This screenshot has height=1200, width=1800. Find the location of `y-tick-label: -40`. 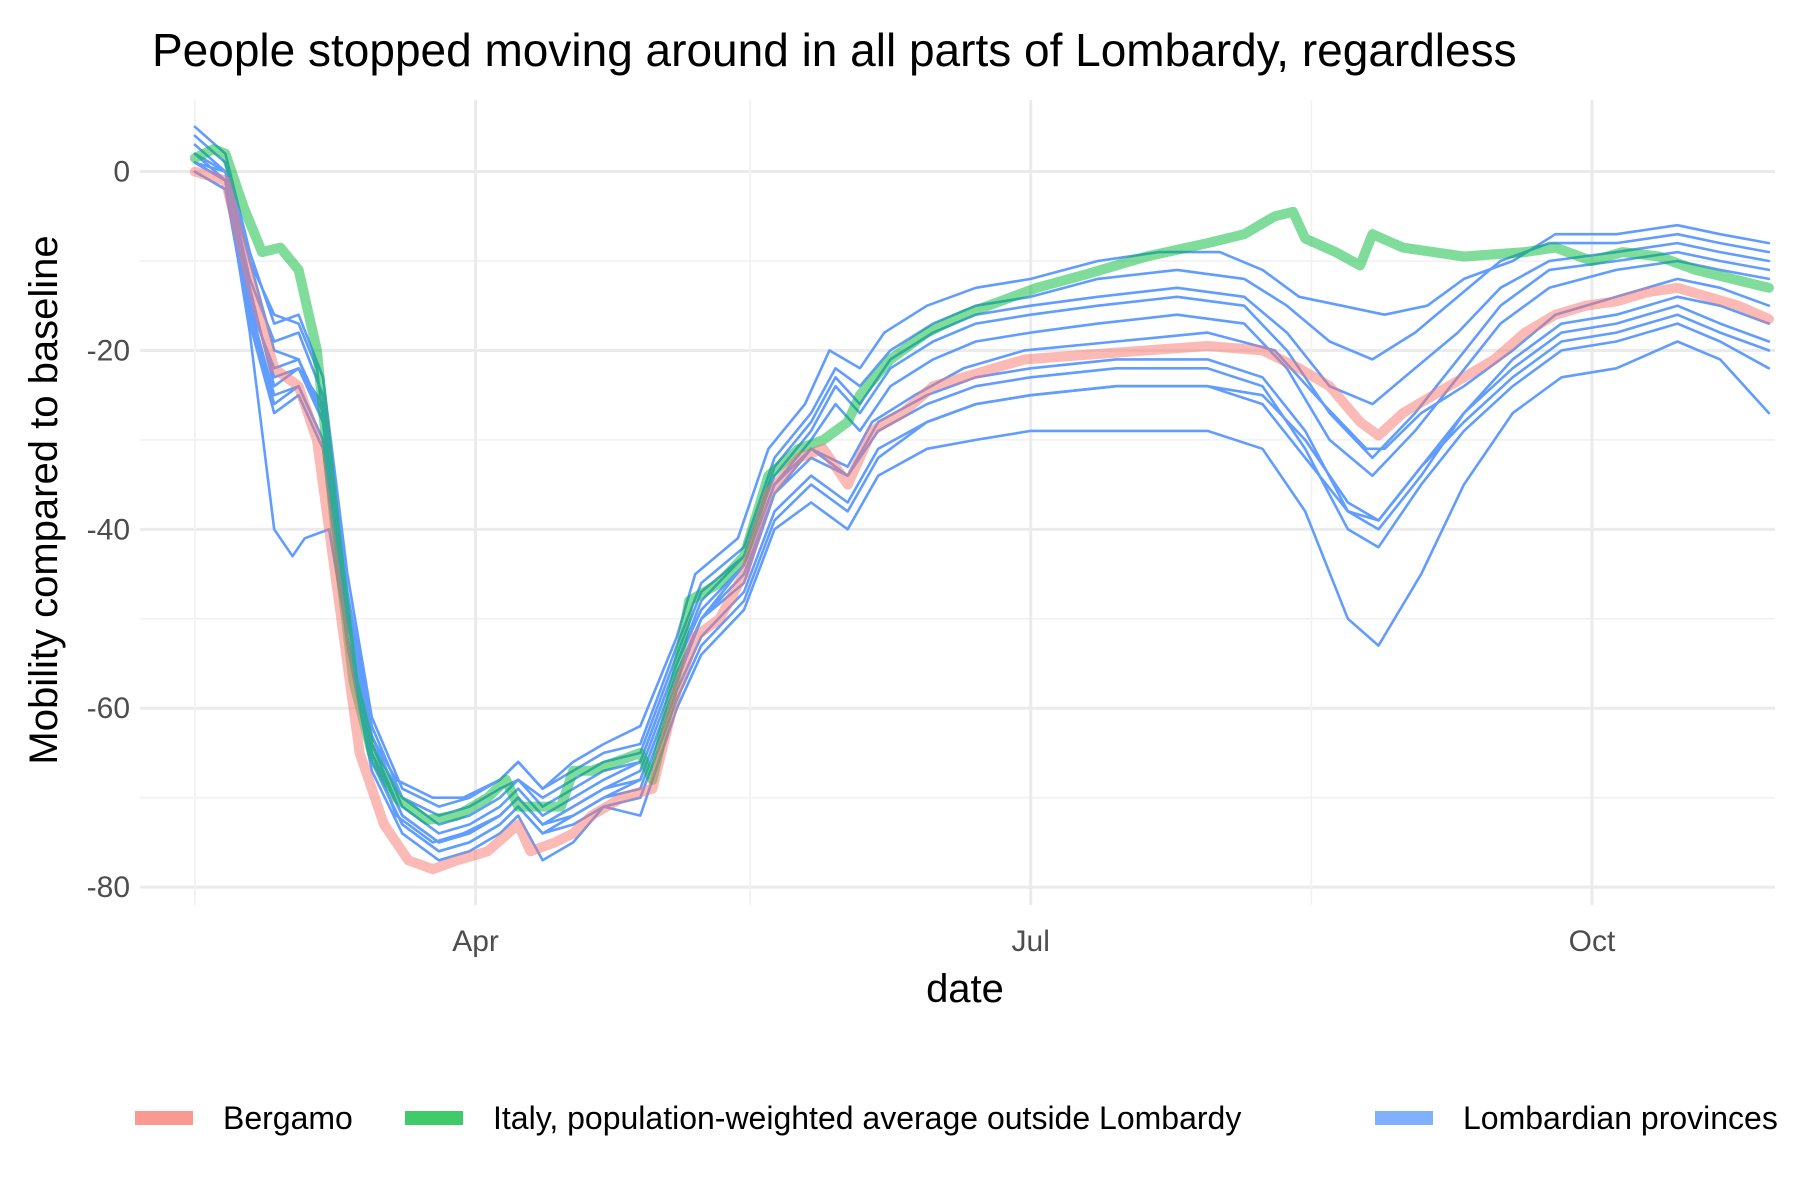

y-tick-label: -40 is located at coordinates (108, 529).